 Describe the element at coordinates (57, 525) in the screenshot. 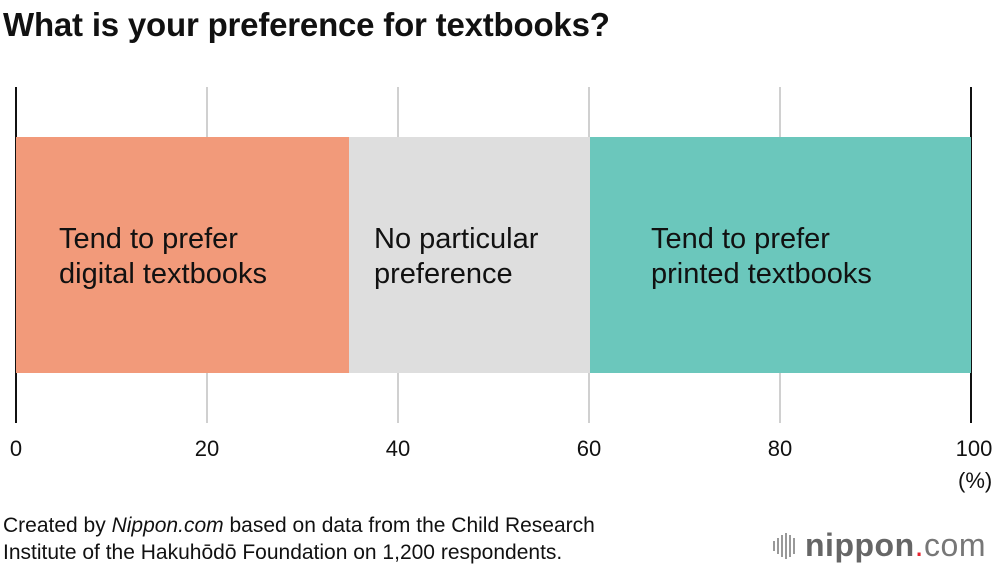

I see `source-prefix: Created by` at that location.